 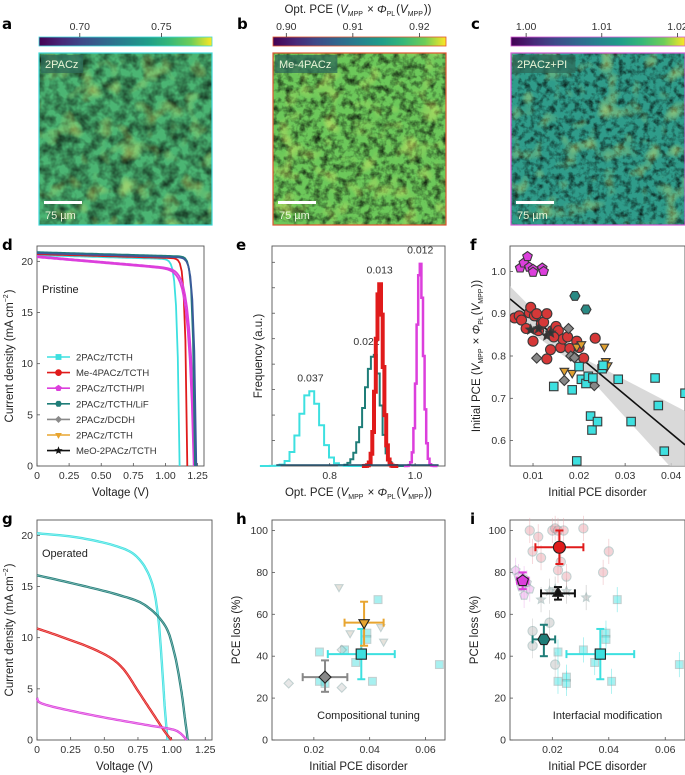 What do you see at coordinates (478, 356) in the screenshot?
I see `y-axis-label: Initial PCE (VMPP × ΦPL (VMPP ))` at bounding box center [478, 356].